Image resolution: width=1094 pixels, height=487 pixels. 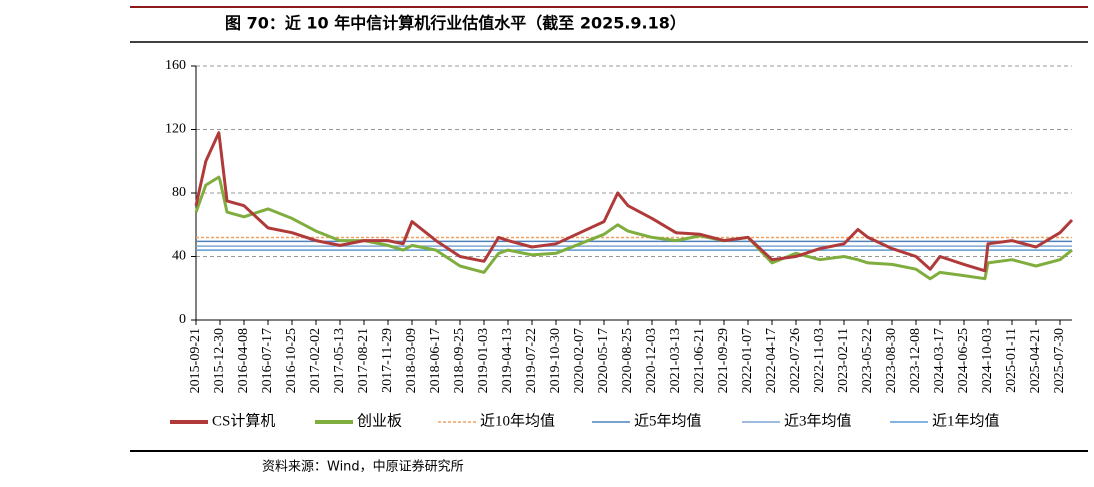 I want to click on x-tick-label: 2021-03-13, so click(x=675, y=360).